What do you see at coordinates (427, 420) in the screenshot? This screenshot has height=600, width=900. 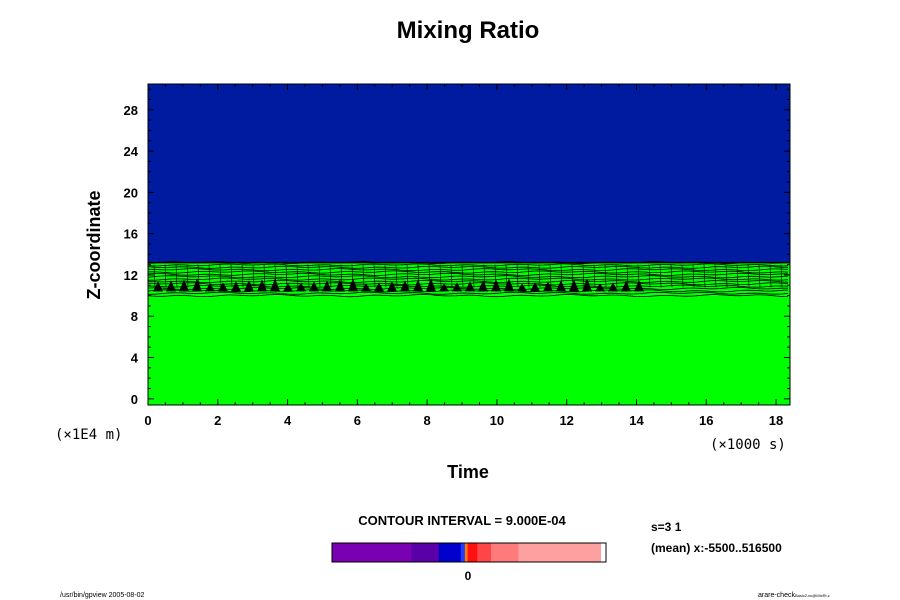 I see `x-tick-label: 8` at bounding box center [427, 420].